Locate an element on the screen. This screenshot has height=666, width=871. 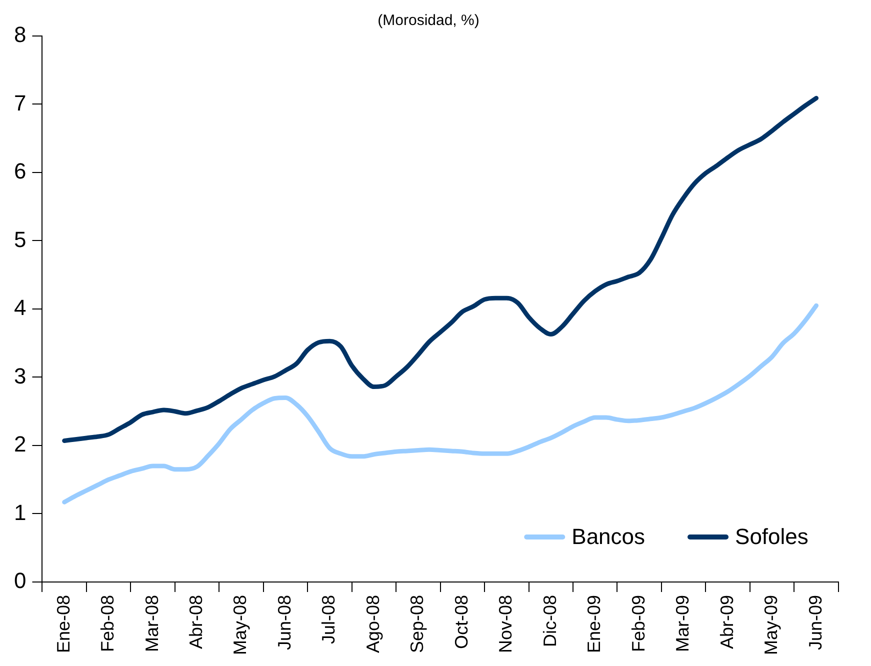
x-tick-label: Ene-09 is located at coordinates (594, 624).